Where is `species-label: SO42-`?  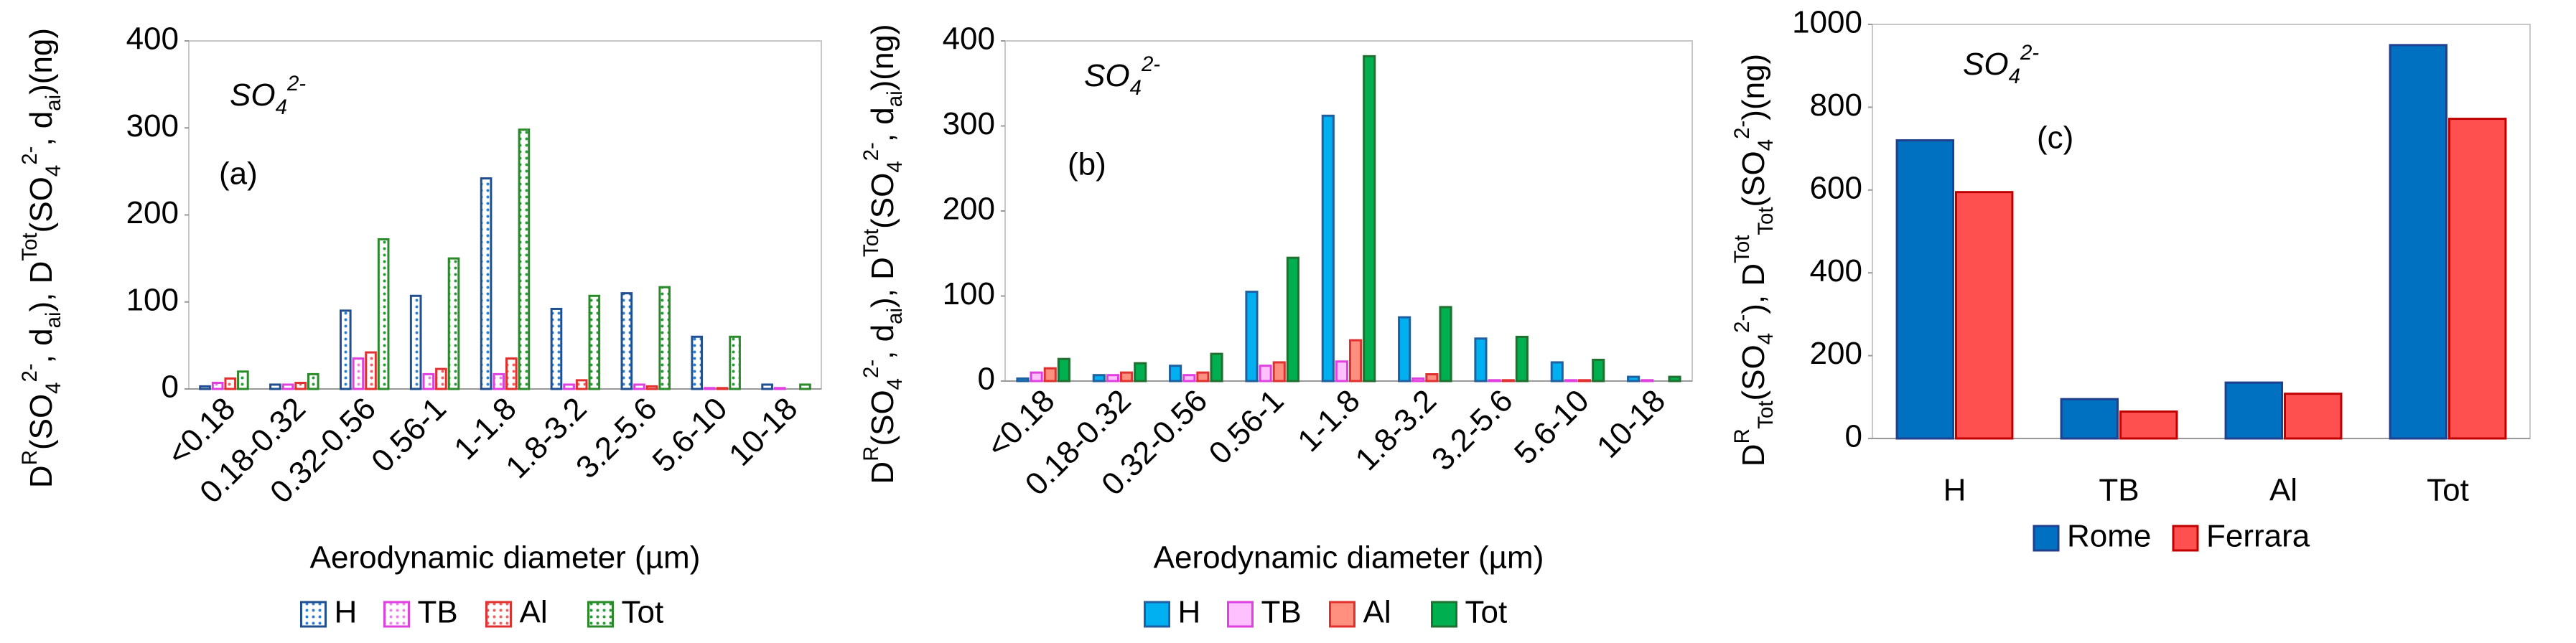
species-label: SO42- is located at coordinates (268, 95).